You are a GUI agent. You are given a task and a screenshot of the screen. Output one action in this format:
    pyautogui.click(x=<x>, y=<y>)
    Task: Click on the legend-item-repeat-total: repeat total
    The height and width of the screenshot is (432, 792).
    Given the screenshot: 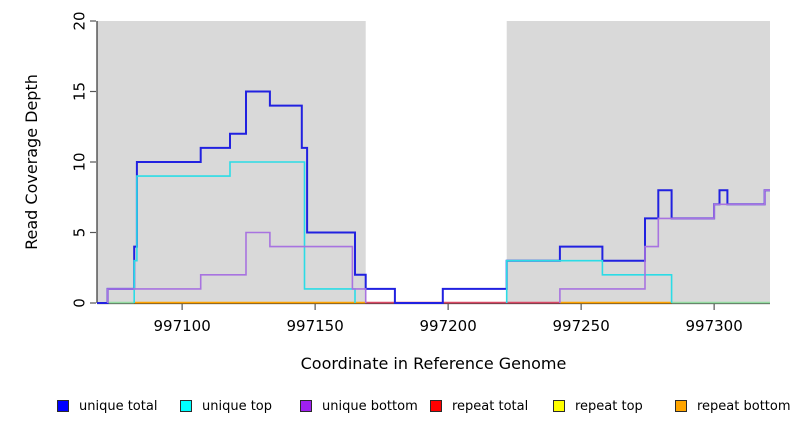 What is the action you would take?
    pyautogui.click(x=479, y=406)
    